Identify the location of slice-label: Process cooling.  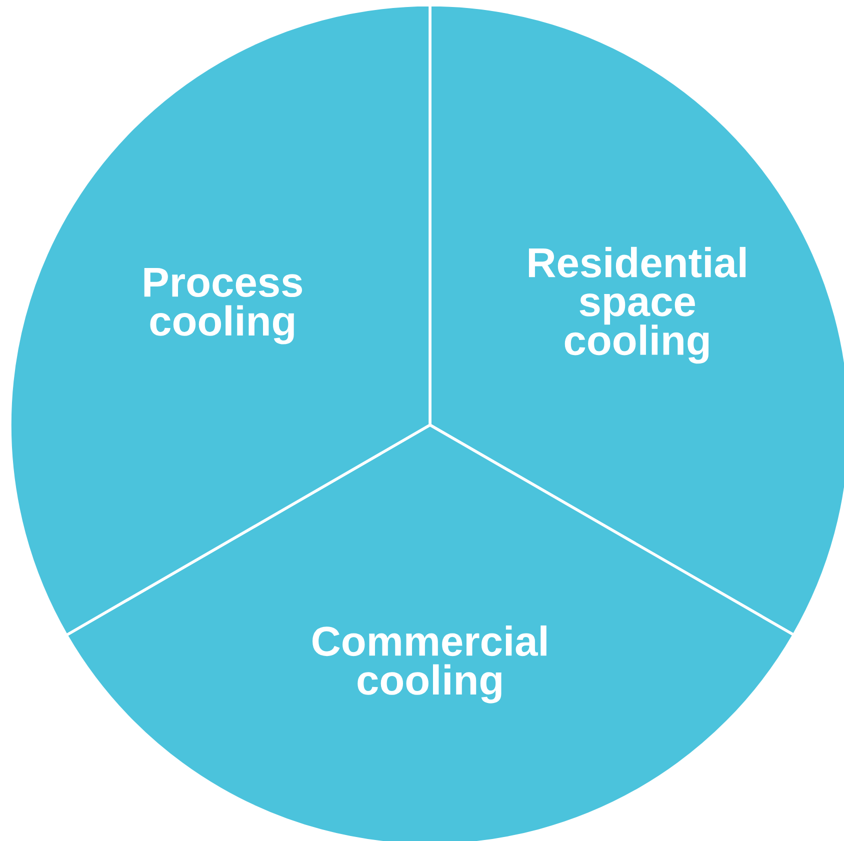
(223, 306).